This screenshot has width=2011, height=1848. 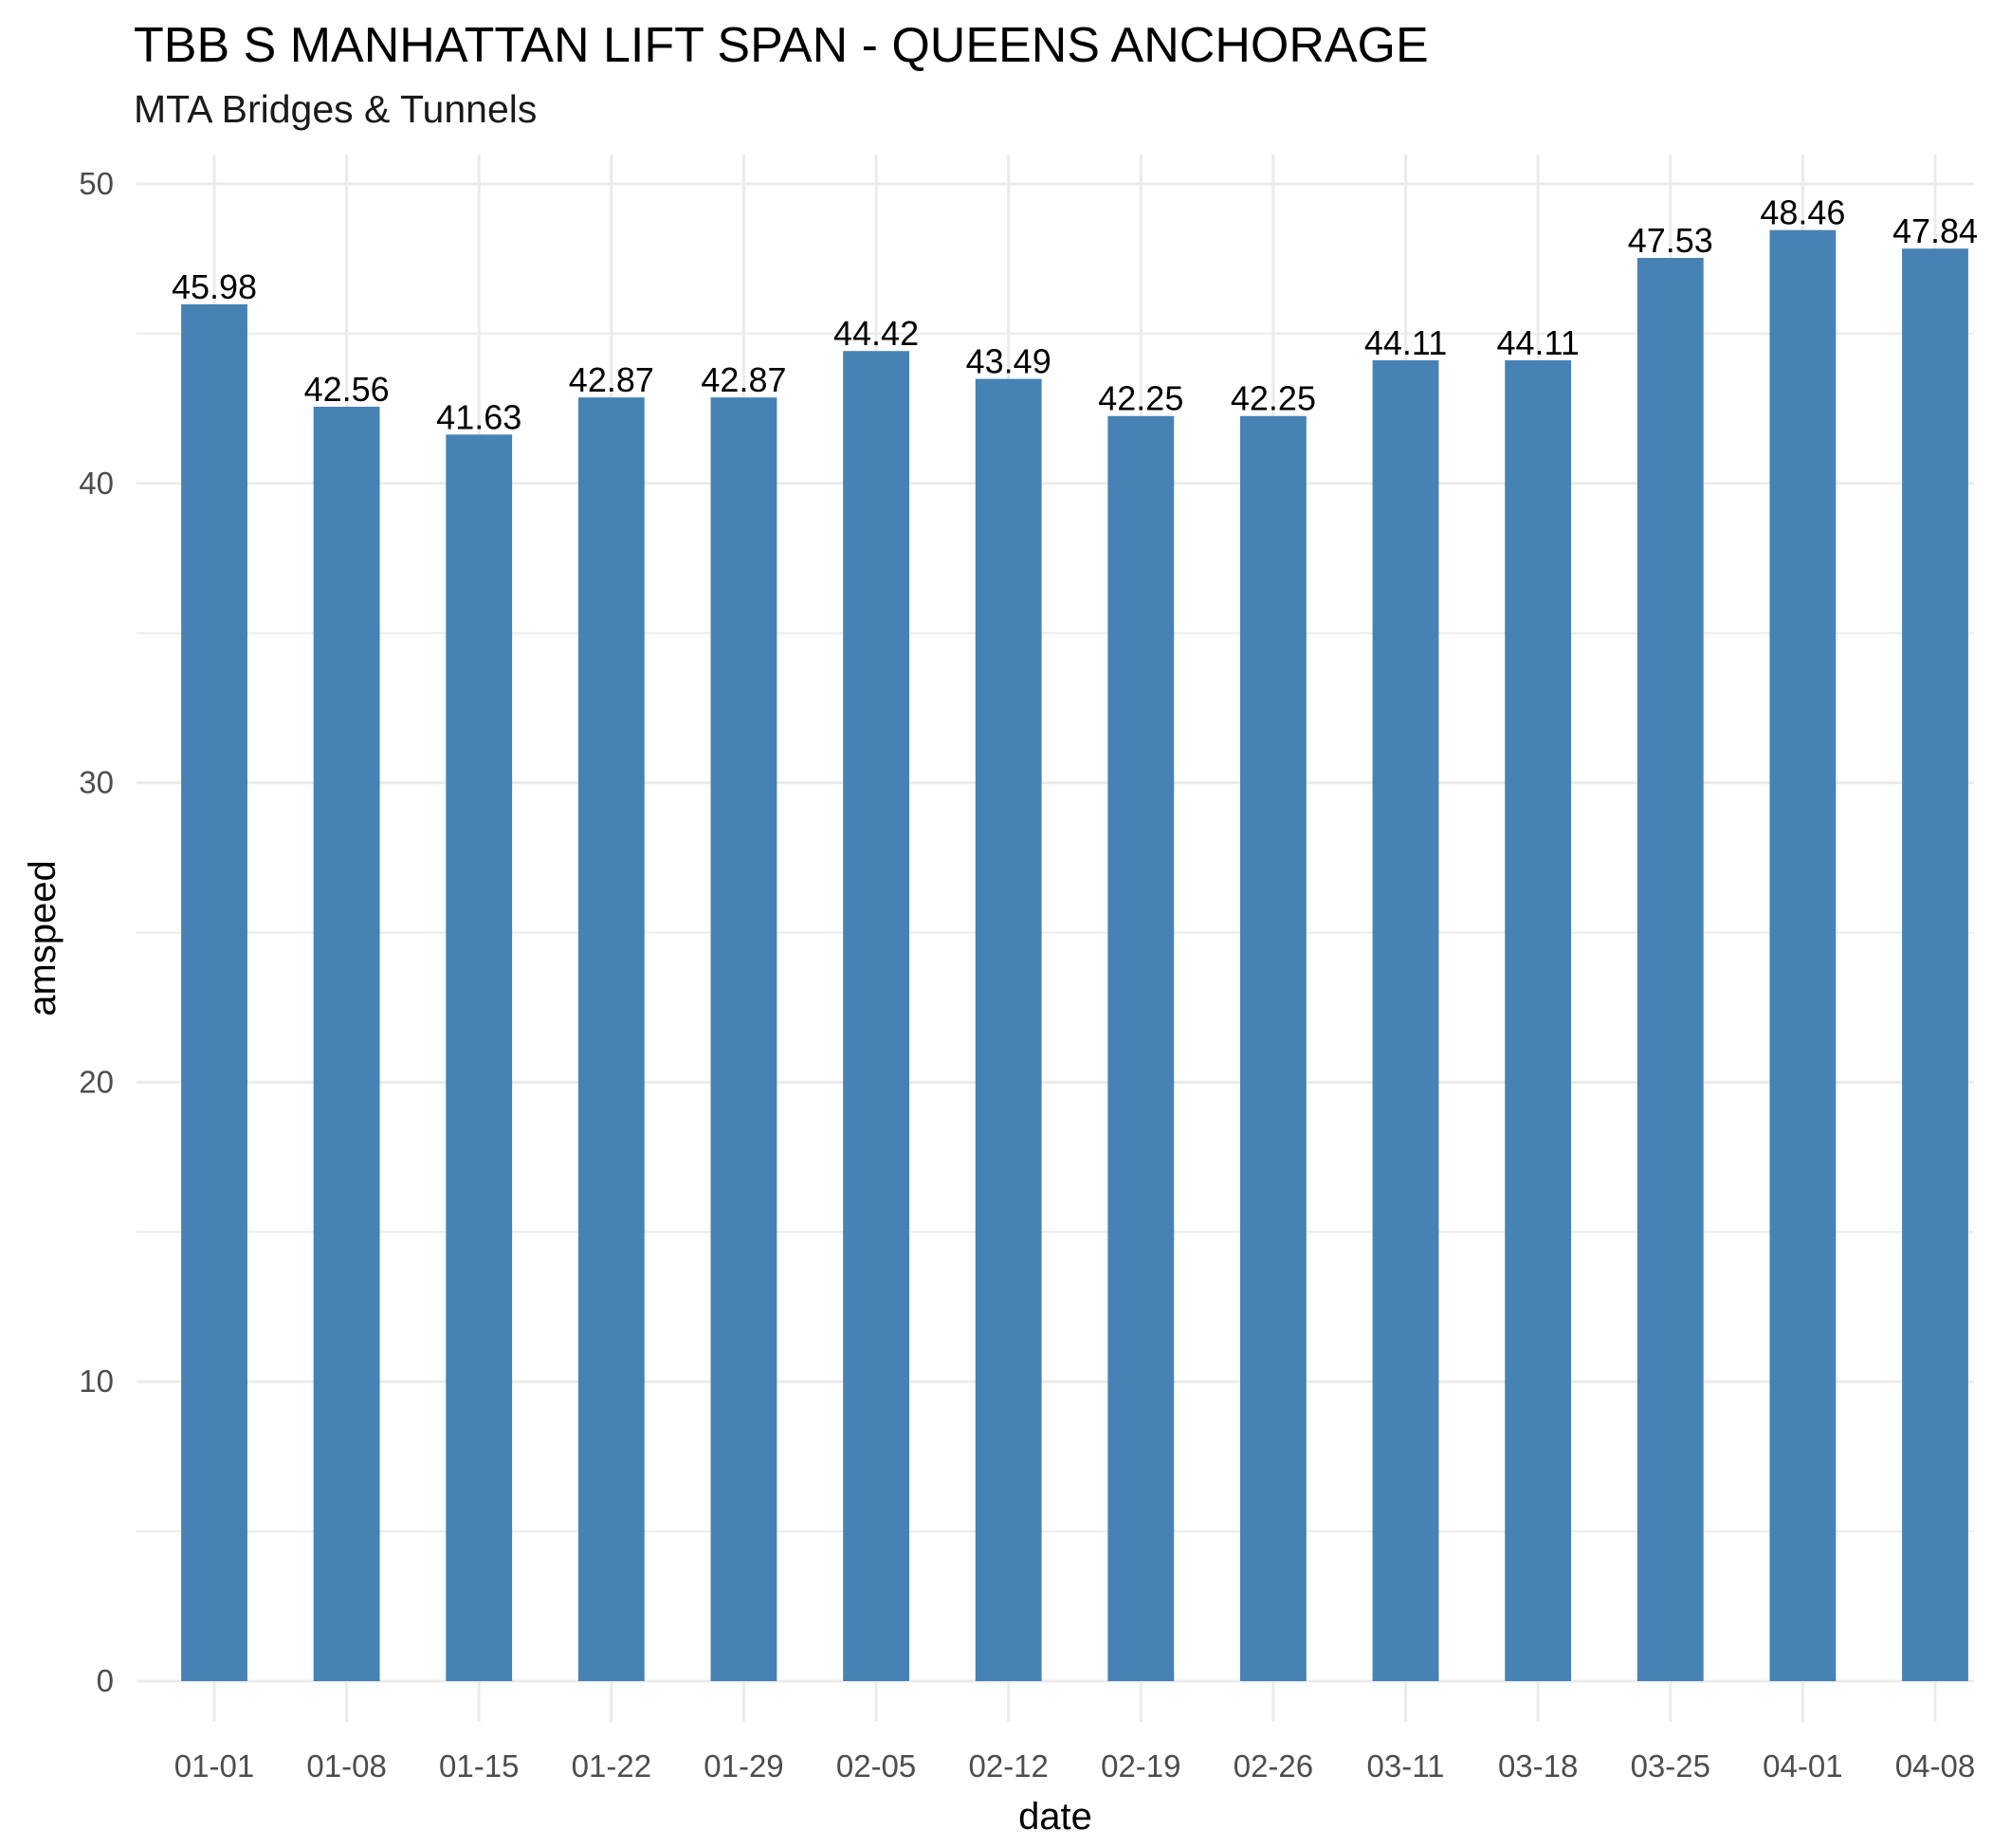 I want to click on bar-value-label: 47.84, so click(x=1935, y=230).